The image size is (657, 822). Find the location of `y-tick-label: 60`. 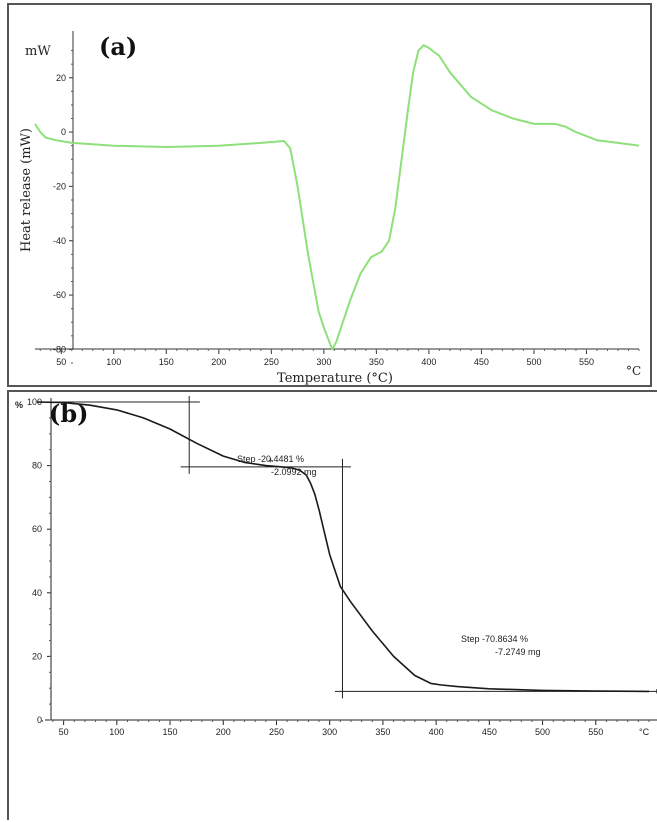

y-tick-label: 60 is located at coordinates (37, 529).